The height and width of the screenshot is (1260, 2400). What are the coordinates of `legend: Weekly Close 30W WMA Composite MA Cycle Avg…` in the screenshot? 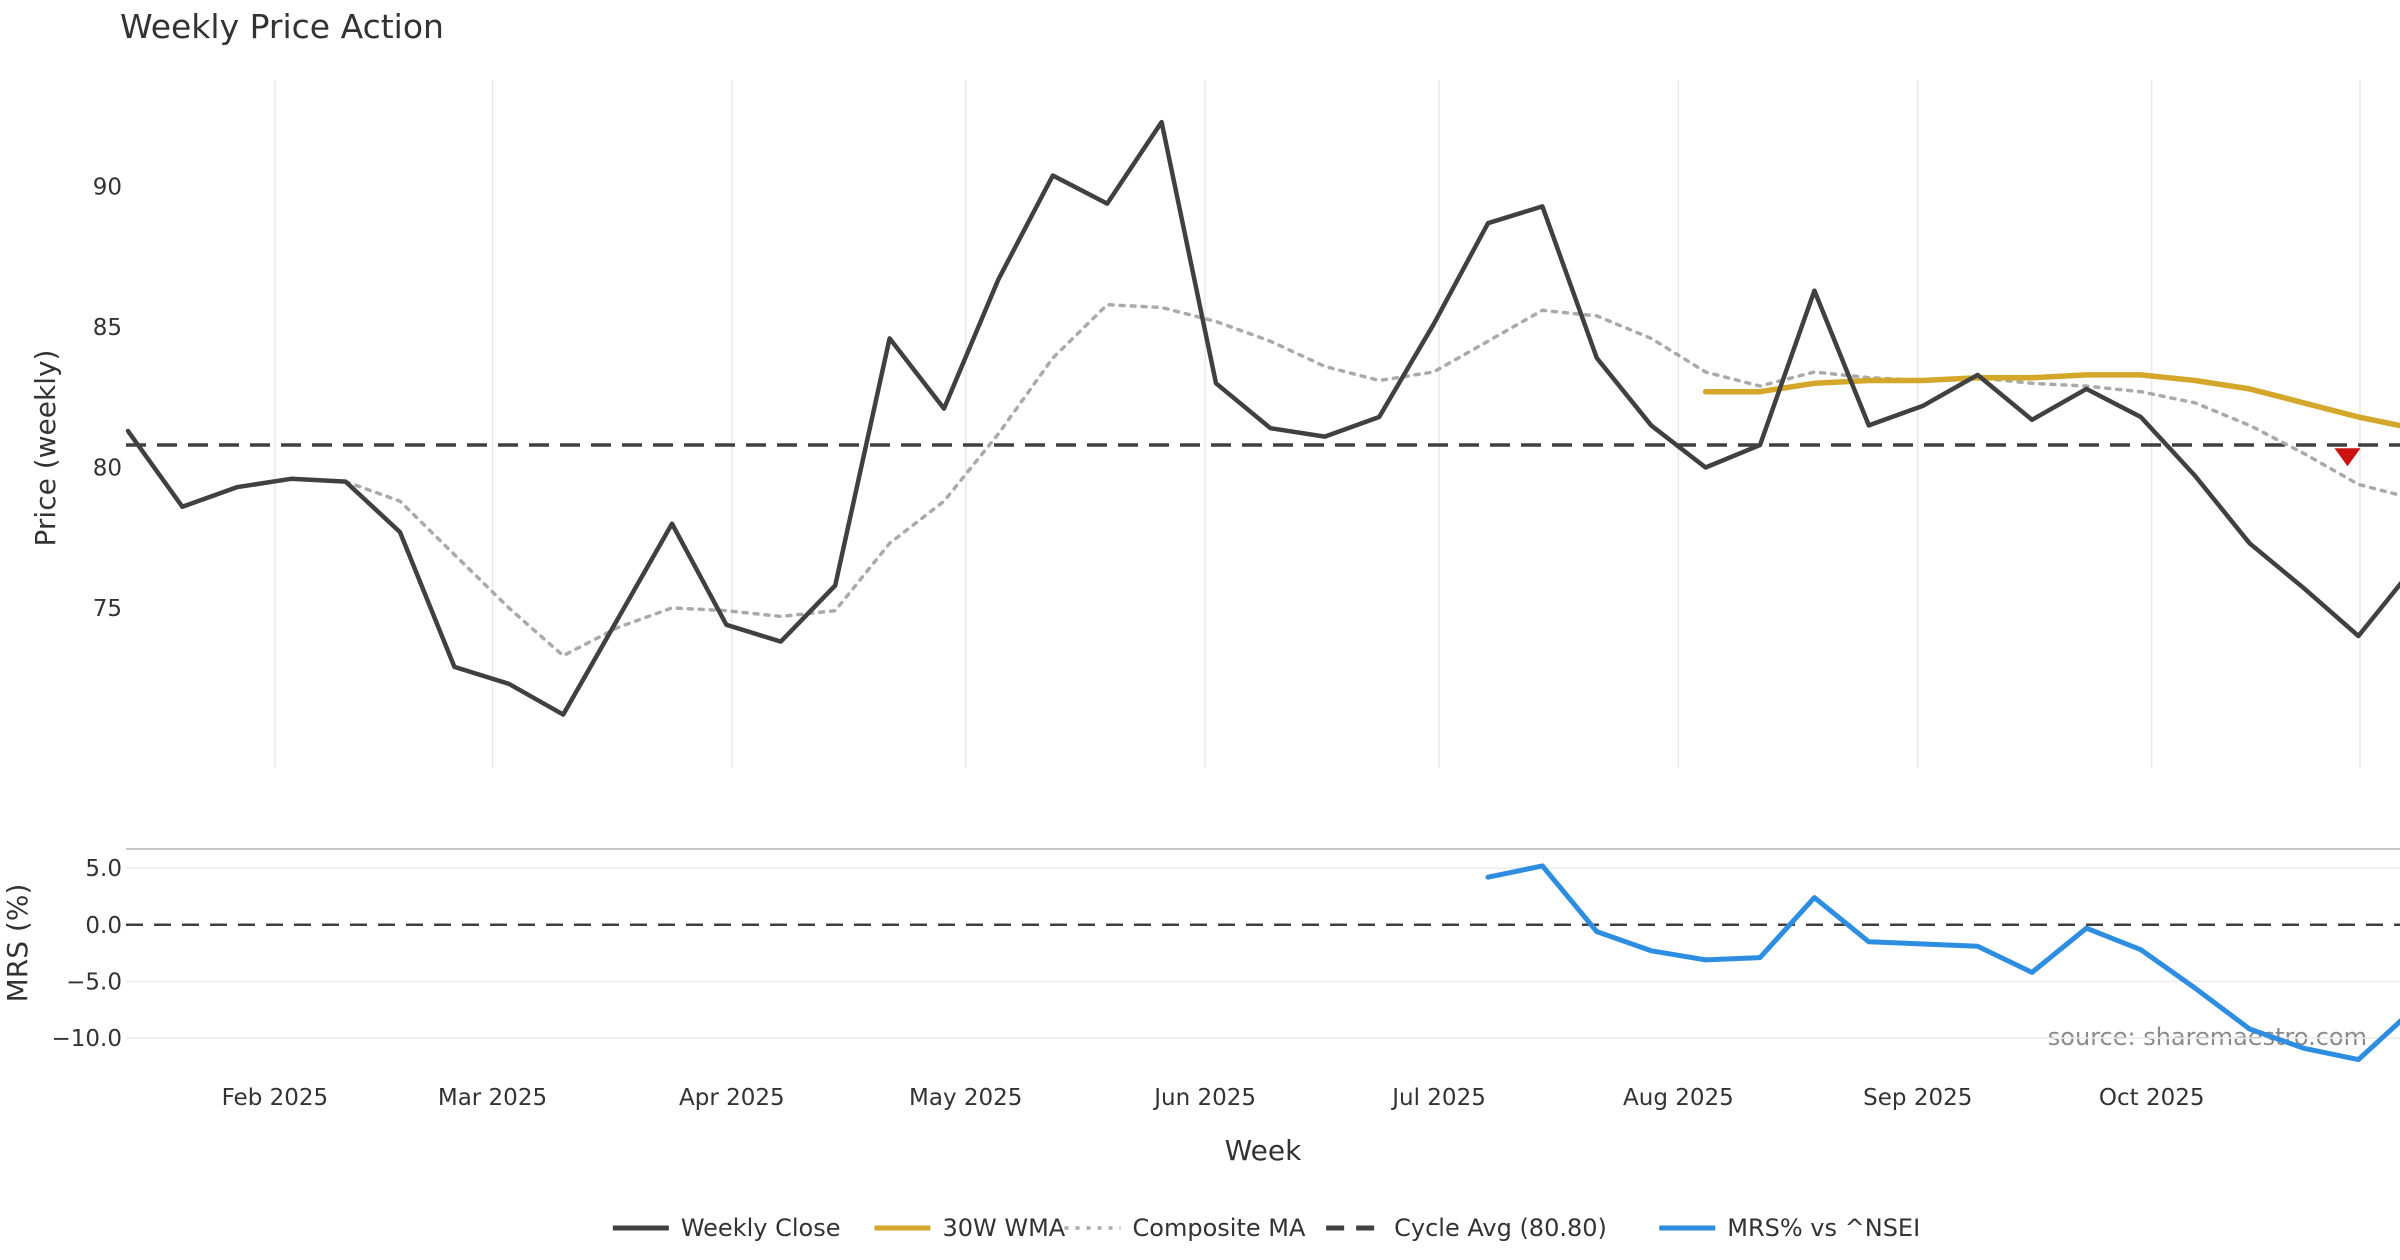 It's located at (1266, 1228).